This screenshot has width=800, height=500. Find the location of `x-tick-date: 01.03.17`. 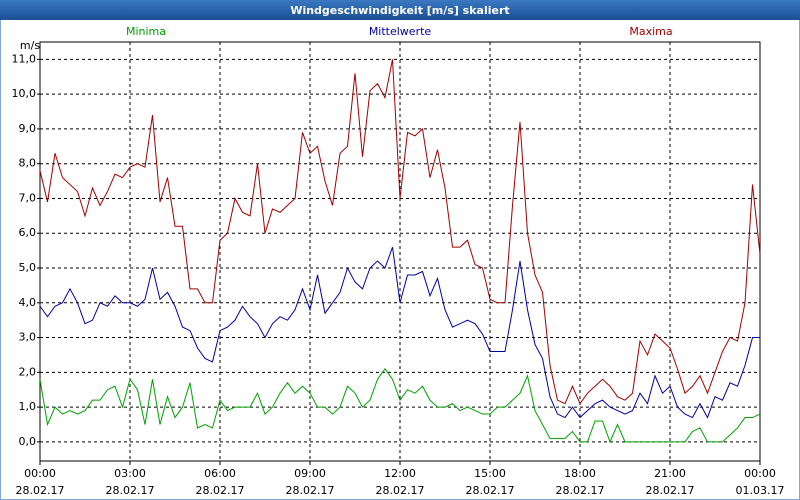

x-tick-date: 01.03.17 is located at coordinates (760, 490).